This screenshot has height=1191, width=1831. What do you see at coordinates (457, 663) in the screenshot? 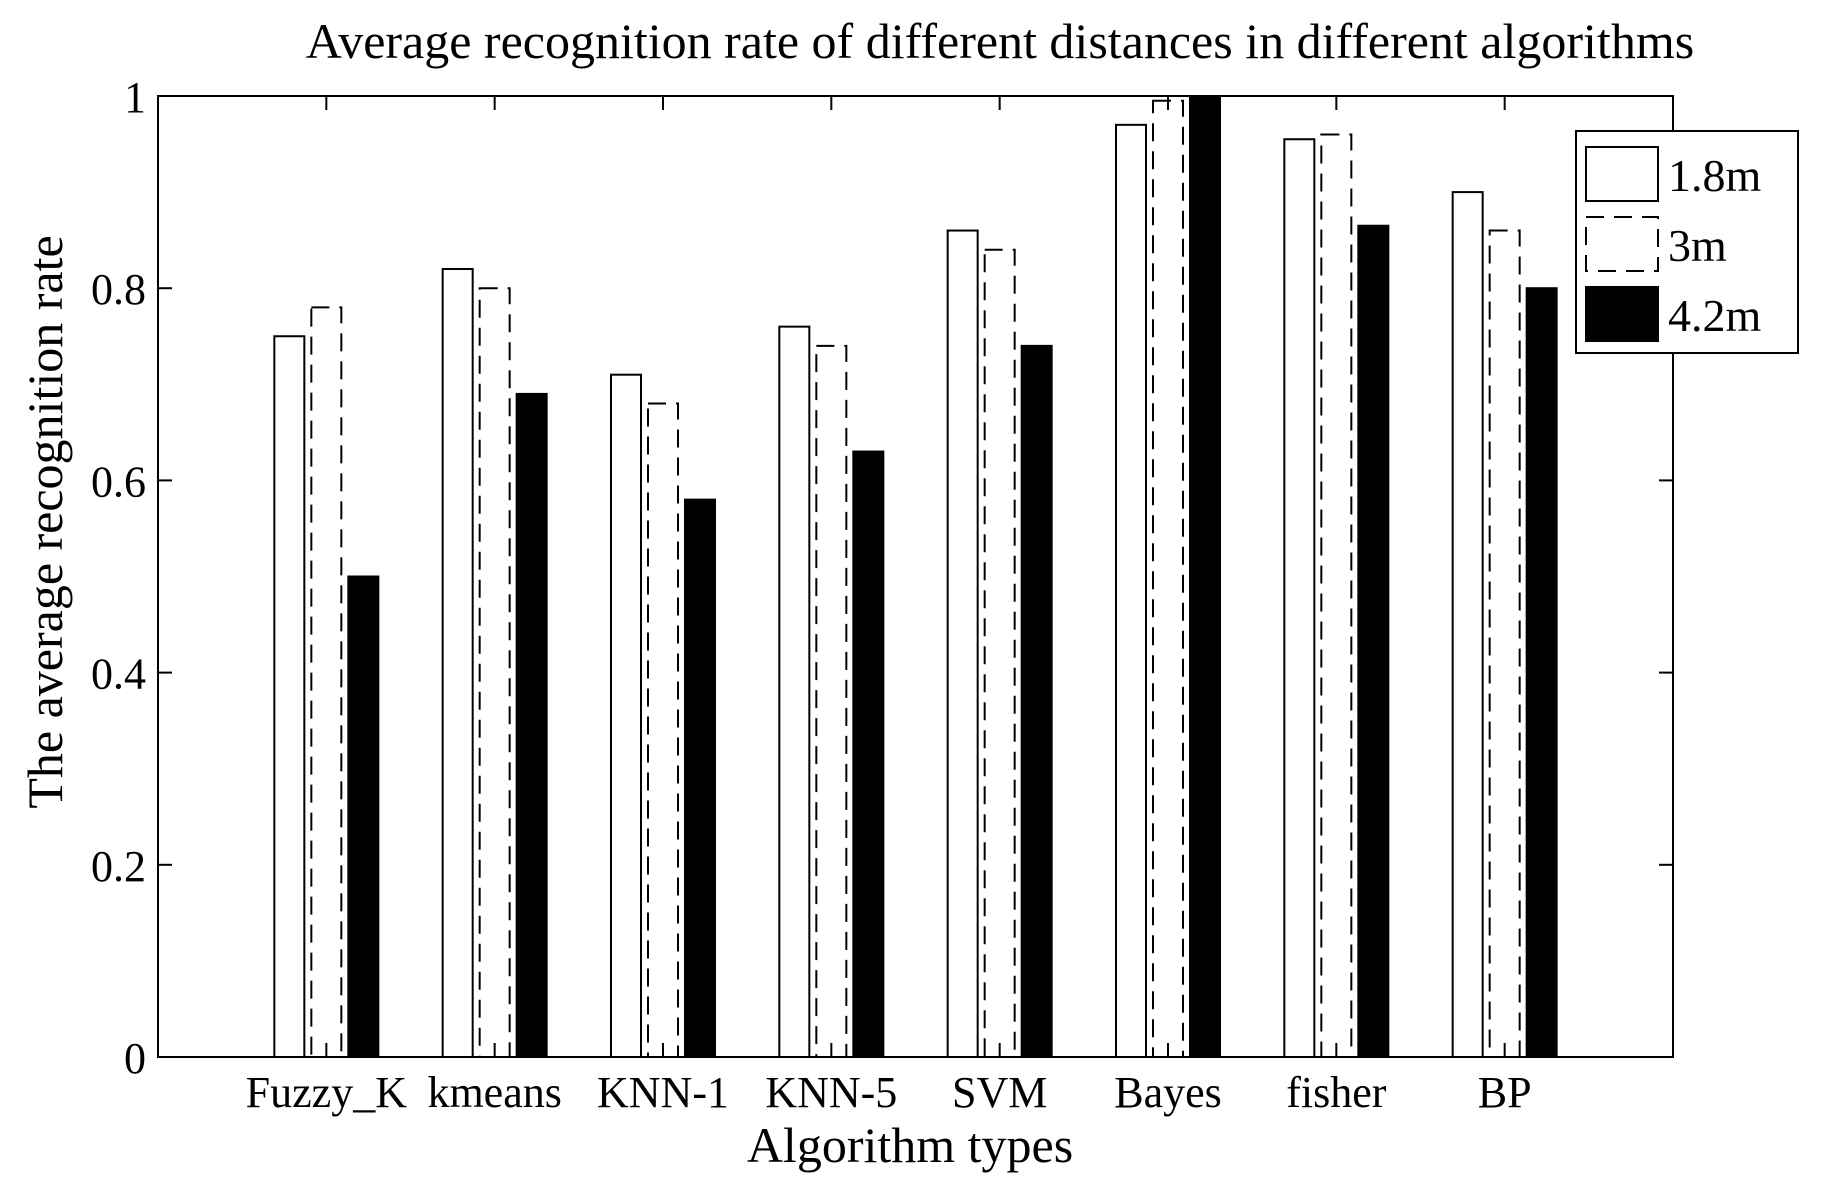
I see `bar-1_8m-kmeans` at bounding box center [457, 663].